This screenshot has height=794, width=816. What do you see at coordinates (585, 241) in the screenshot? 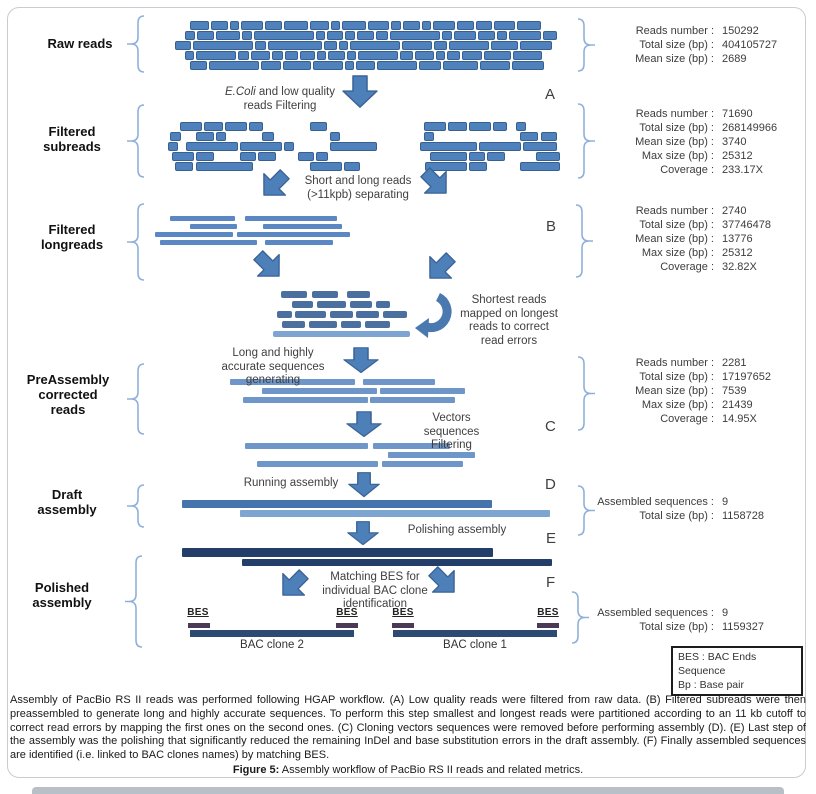
I see `brace-right-filtered-longreads` at bounding box center [585, 241].